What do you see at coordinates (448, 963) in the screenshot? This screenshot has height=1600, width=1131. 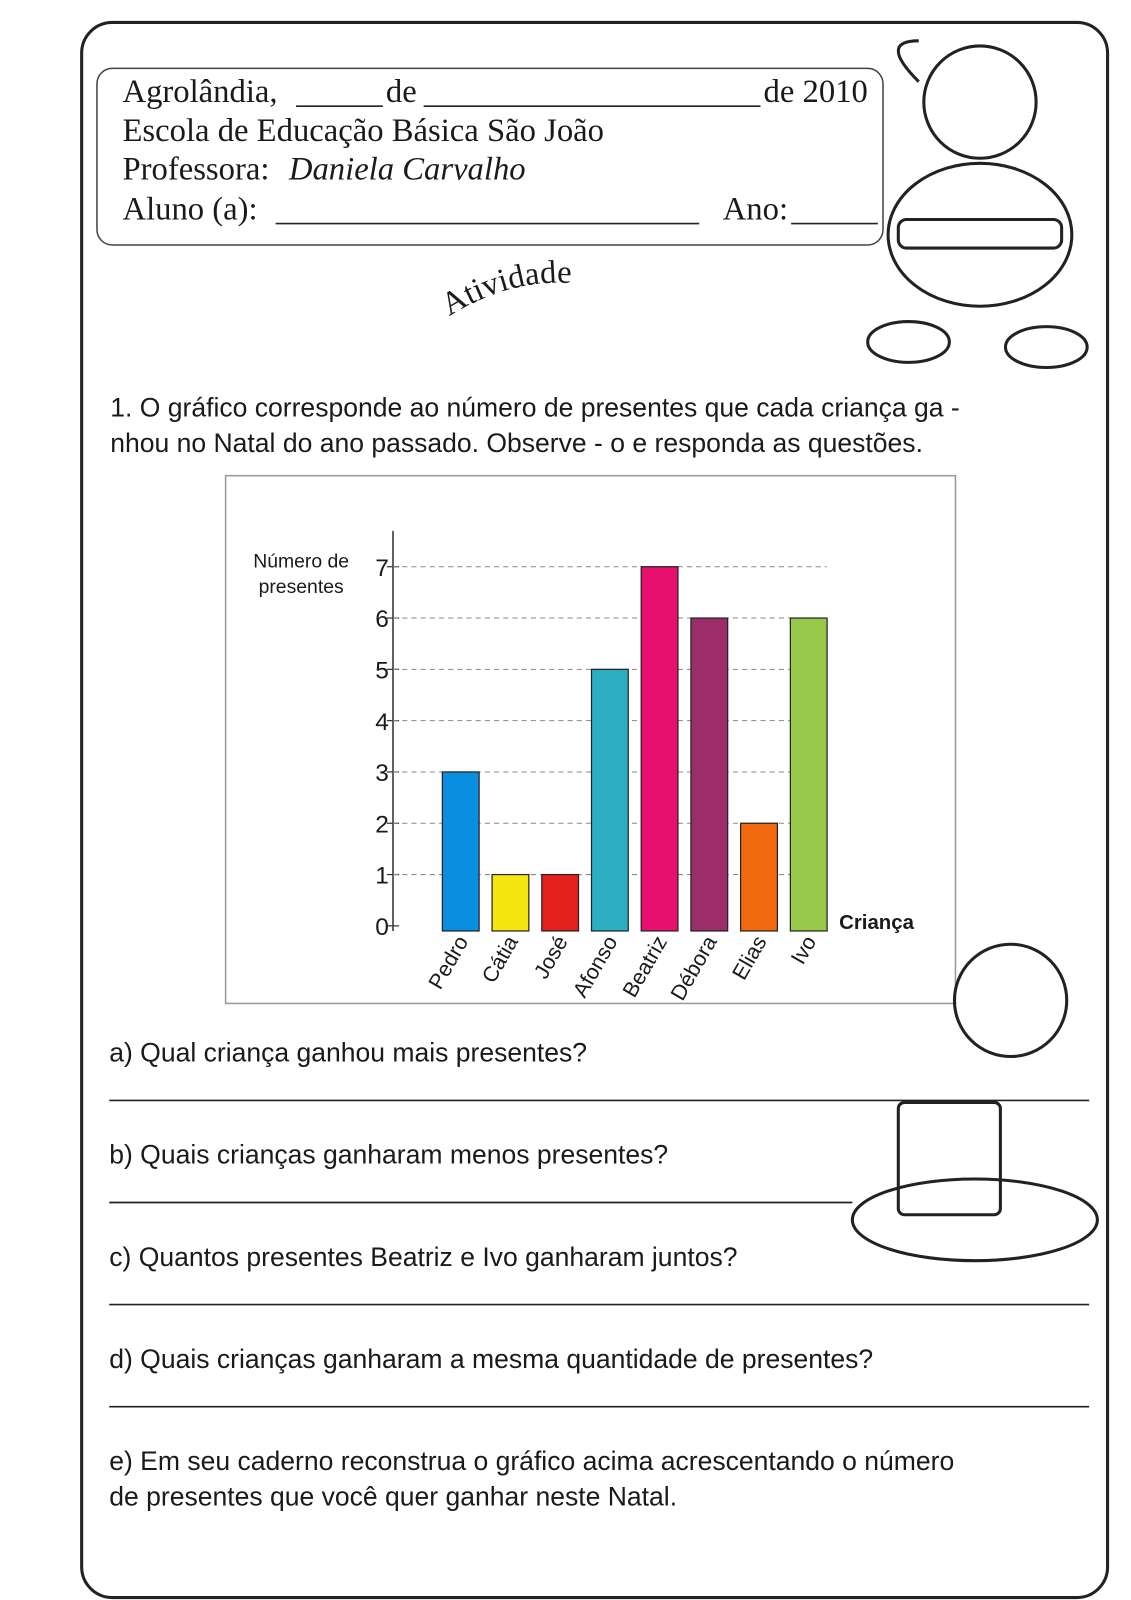 I see `x-tick-label: Pedro` at bounding box center [448, 963].